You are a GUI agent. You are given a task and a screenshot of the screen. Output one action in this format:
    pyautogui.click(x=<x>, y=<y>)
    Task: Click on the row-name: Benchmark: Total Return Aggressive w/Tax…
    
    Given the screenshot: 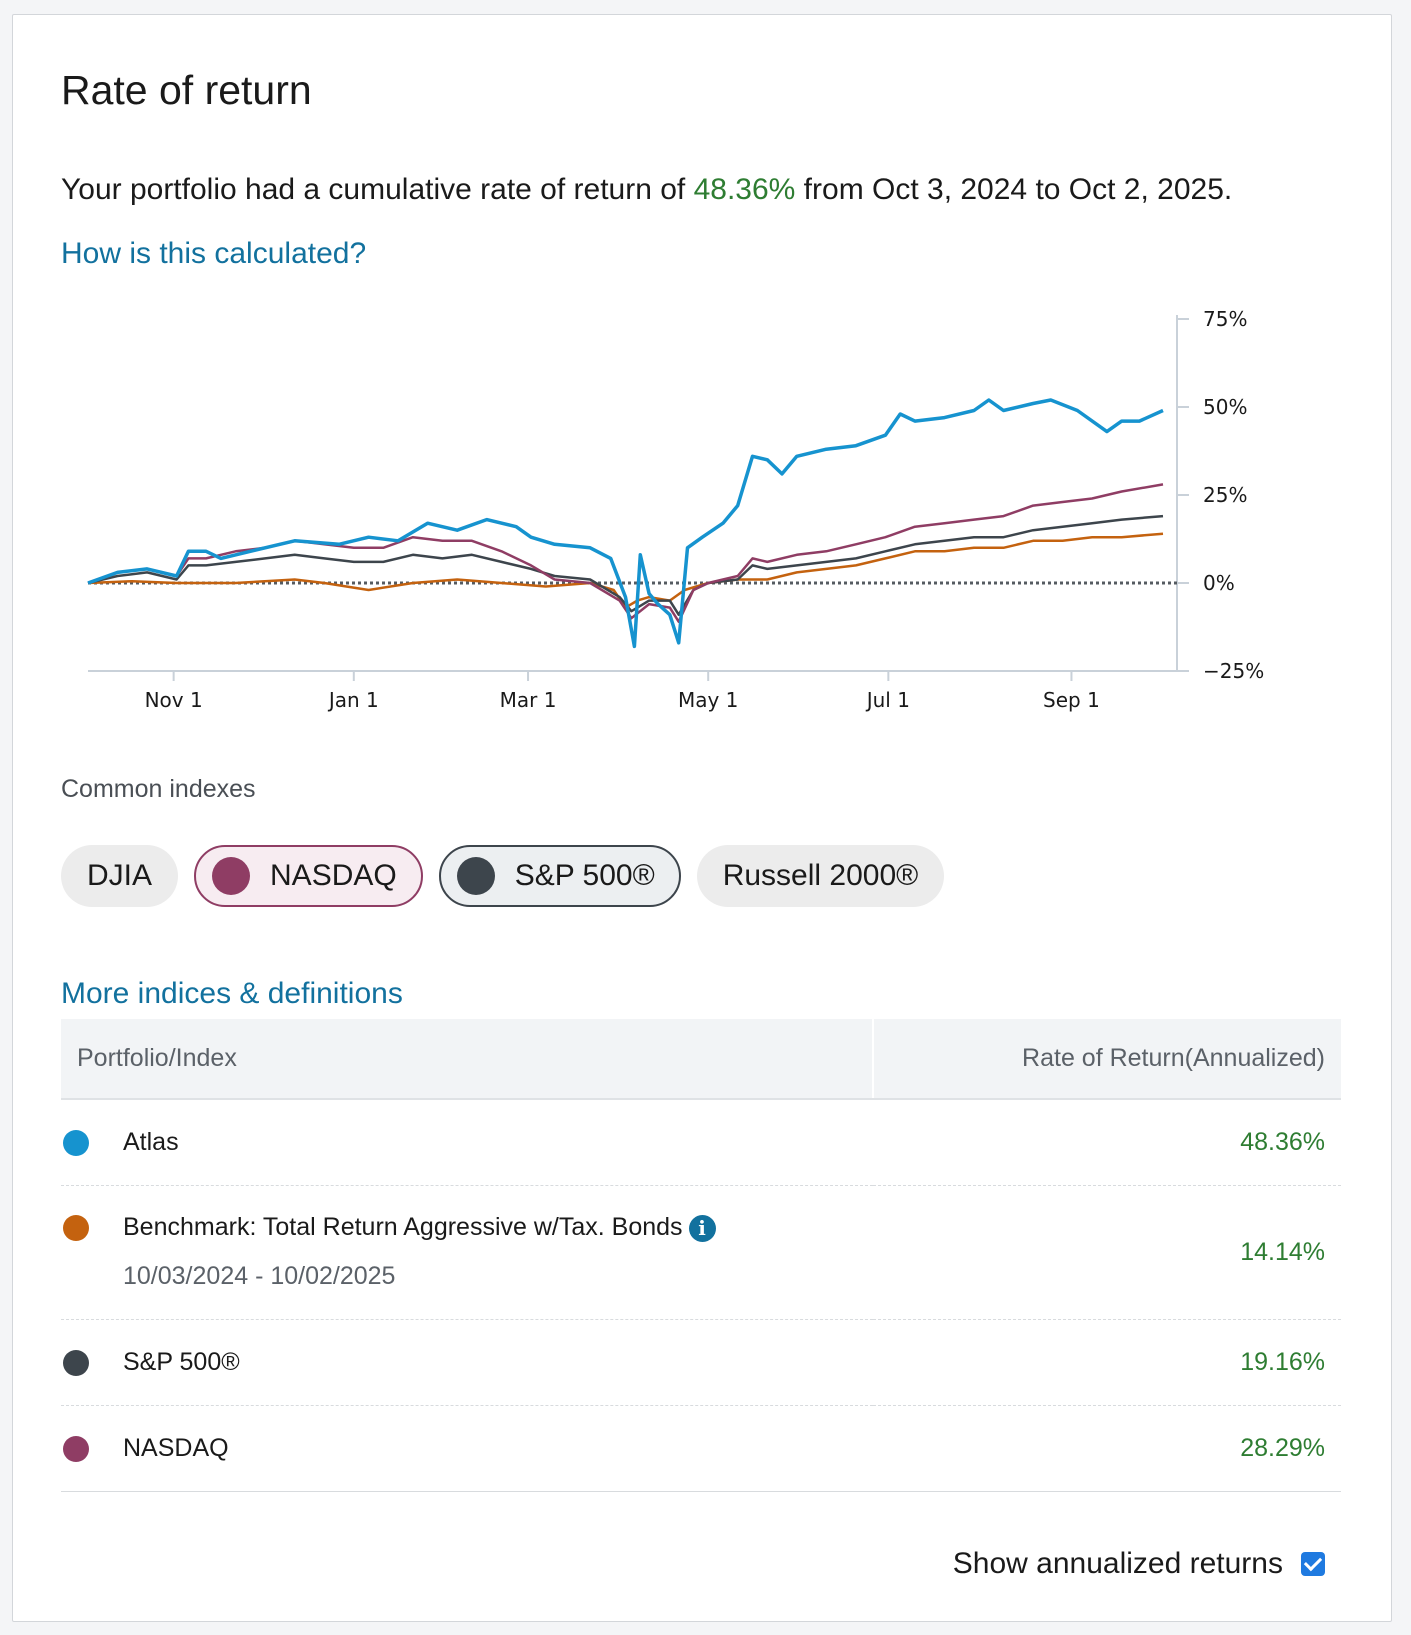 What is the action you would take?
    pyautogui.click(x=403, y=1227)
    